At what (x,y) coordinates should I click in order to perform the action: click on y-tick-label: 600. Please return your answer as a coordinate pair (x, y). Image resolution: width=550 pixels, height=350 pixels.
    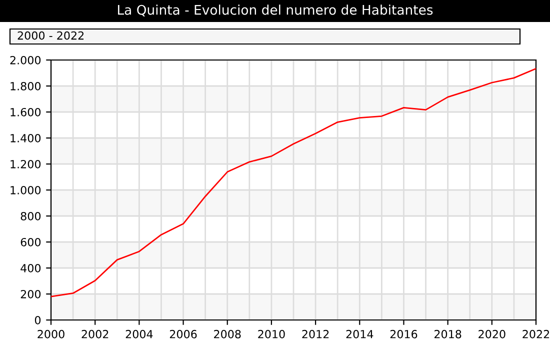
    Looking at the image, I should click on (30, 242).